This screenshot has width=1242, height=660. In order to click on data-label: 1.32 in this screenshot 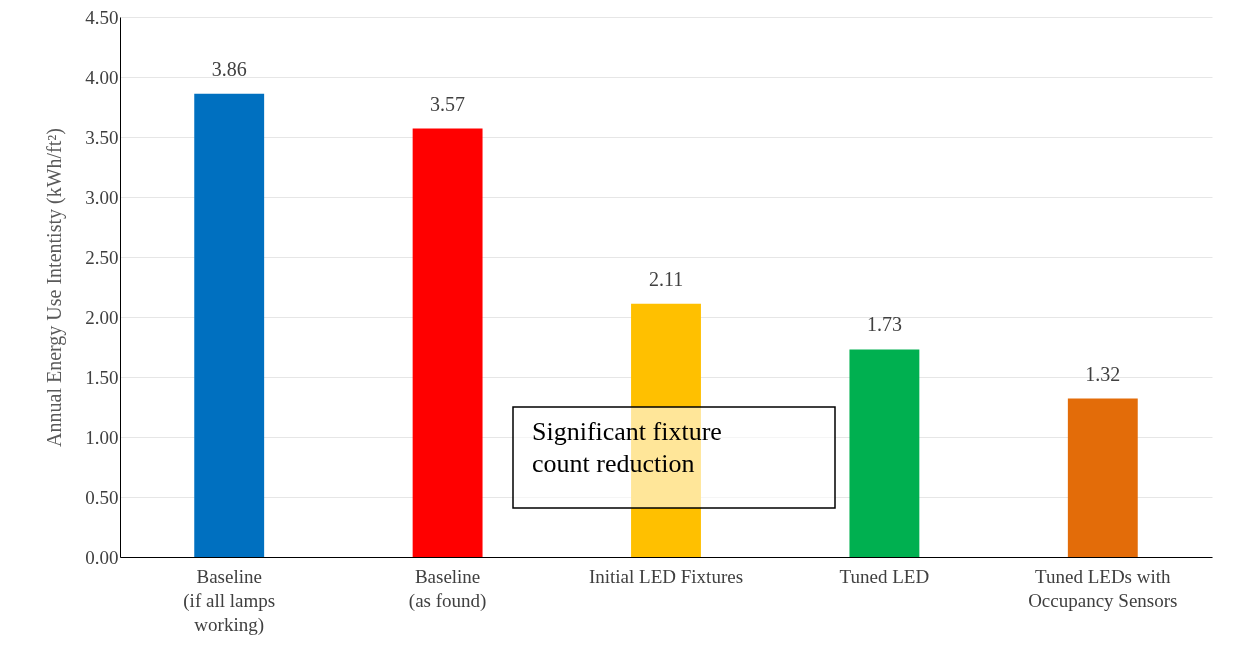, I will do `click(1103, 373)`.